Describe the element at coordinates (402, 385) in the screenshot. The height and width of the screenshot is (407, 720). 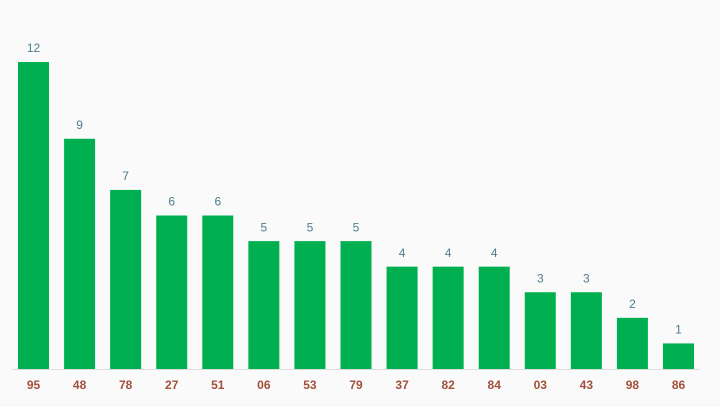
I see `x-tick-label: 37` at that location.